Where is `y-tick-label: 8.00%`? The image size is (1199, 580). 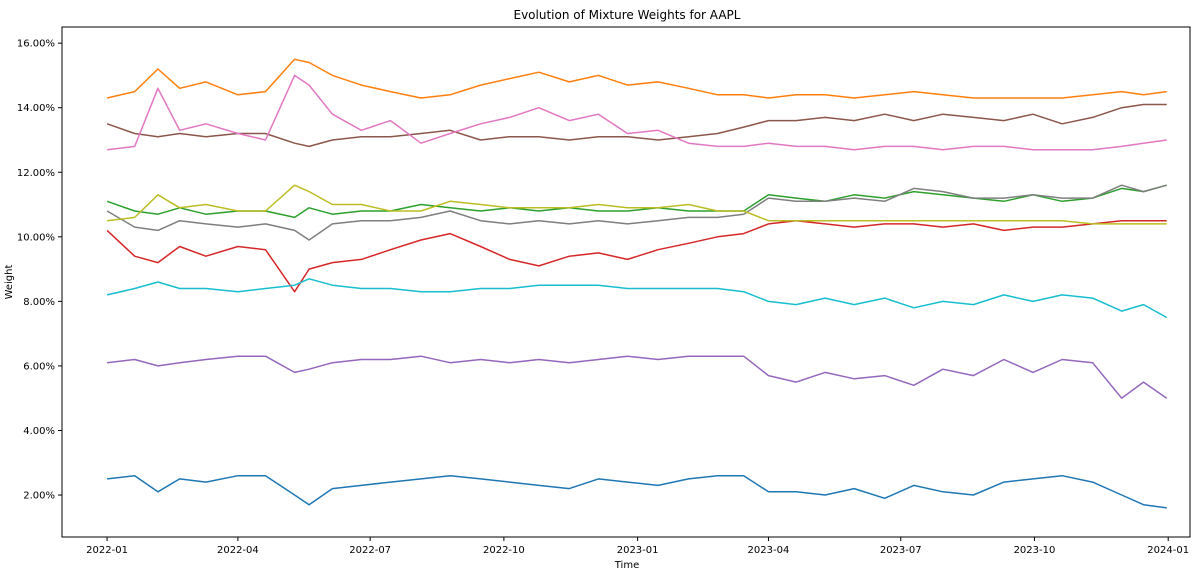
y-tick-label: 8.00% is located at coordinates (39, 302).